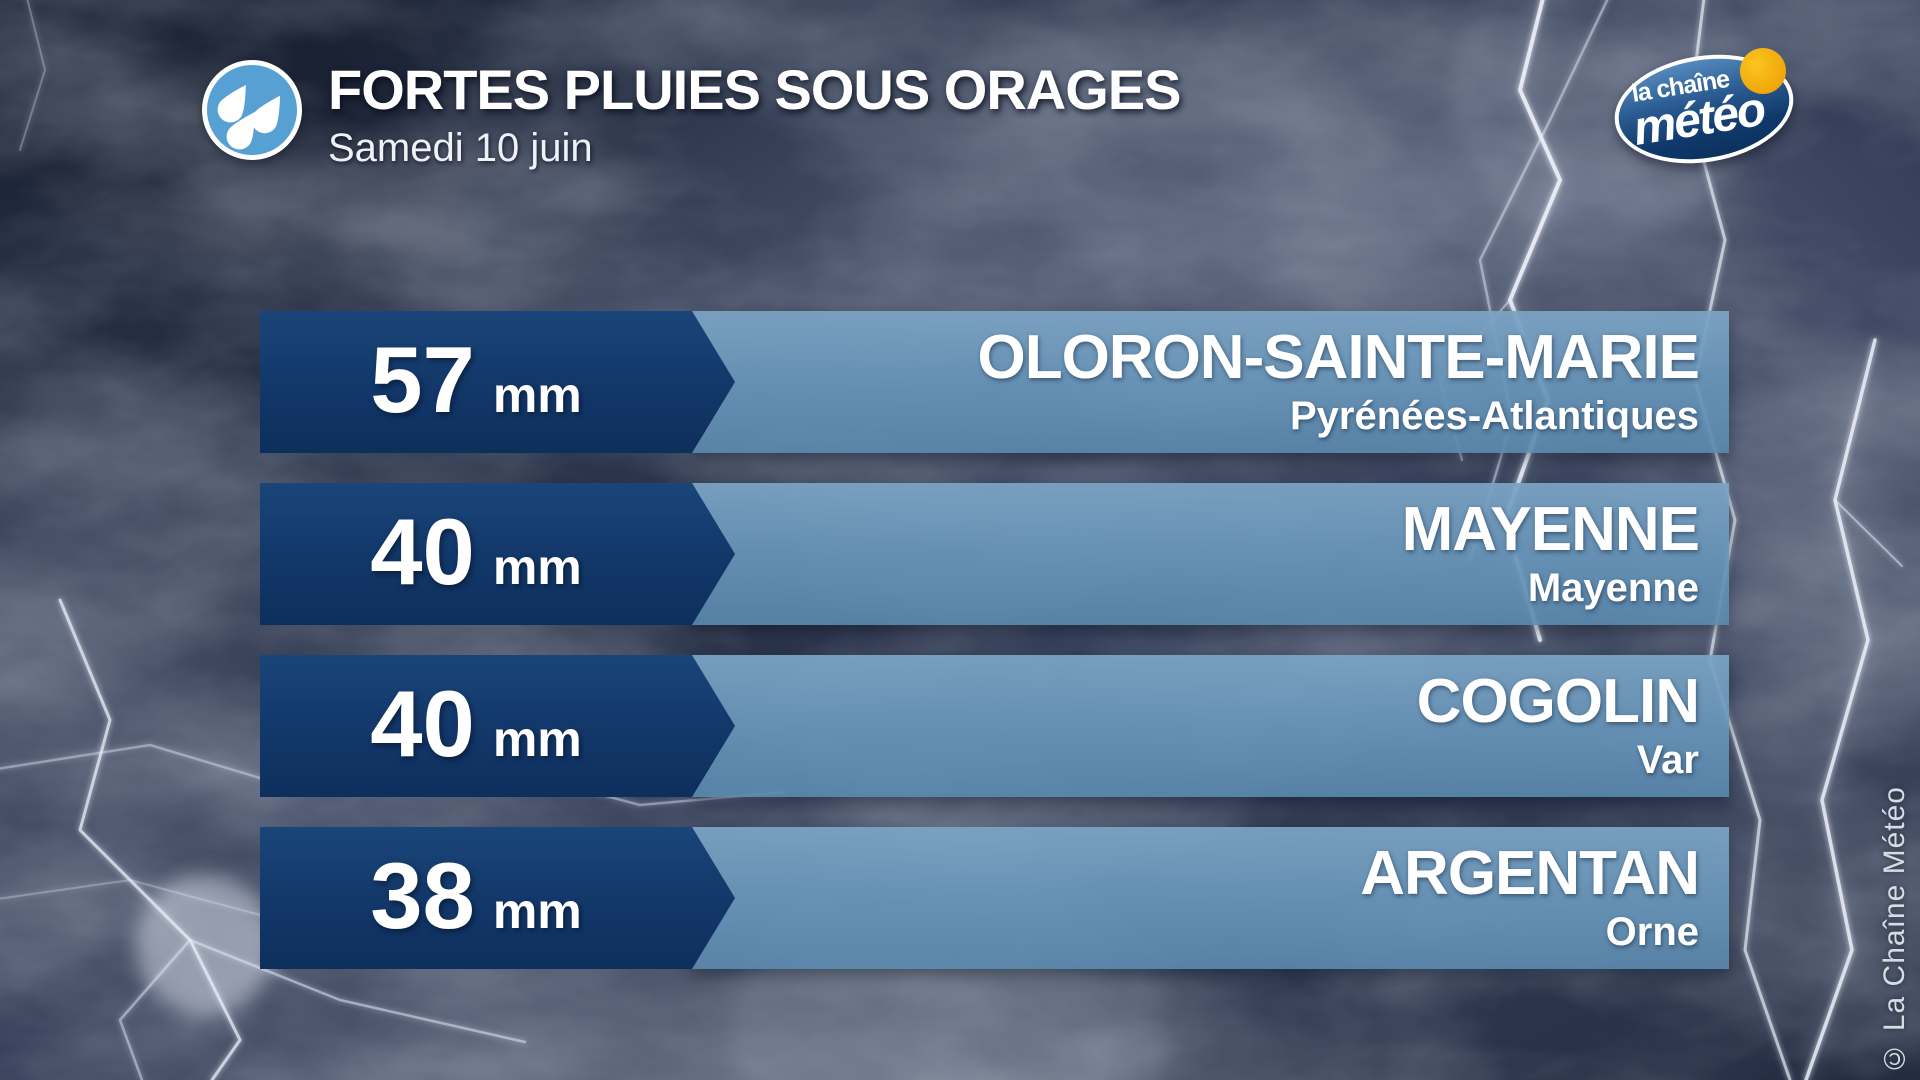 This screenshot has height=1080, width=1920. What do you see at coordinates (1894, 930) in the screenshot?
I see `copyright-watermark: © La Chaîne Météo` at bounding box center [1894, 930].